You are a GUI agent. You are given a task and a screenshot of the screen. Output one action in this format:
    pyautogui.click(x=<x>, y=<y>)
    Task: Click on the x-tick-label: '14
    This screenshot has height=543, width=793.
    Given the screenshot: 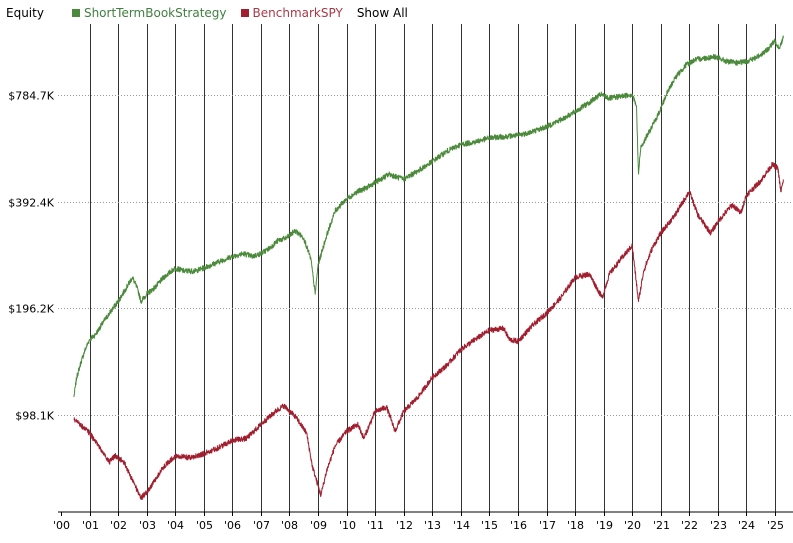 What is the action you would take?
    pyautogui.click(x=461, y=525)
    